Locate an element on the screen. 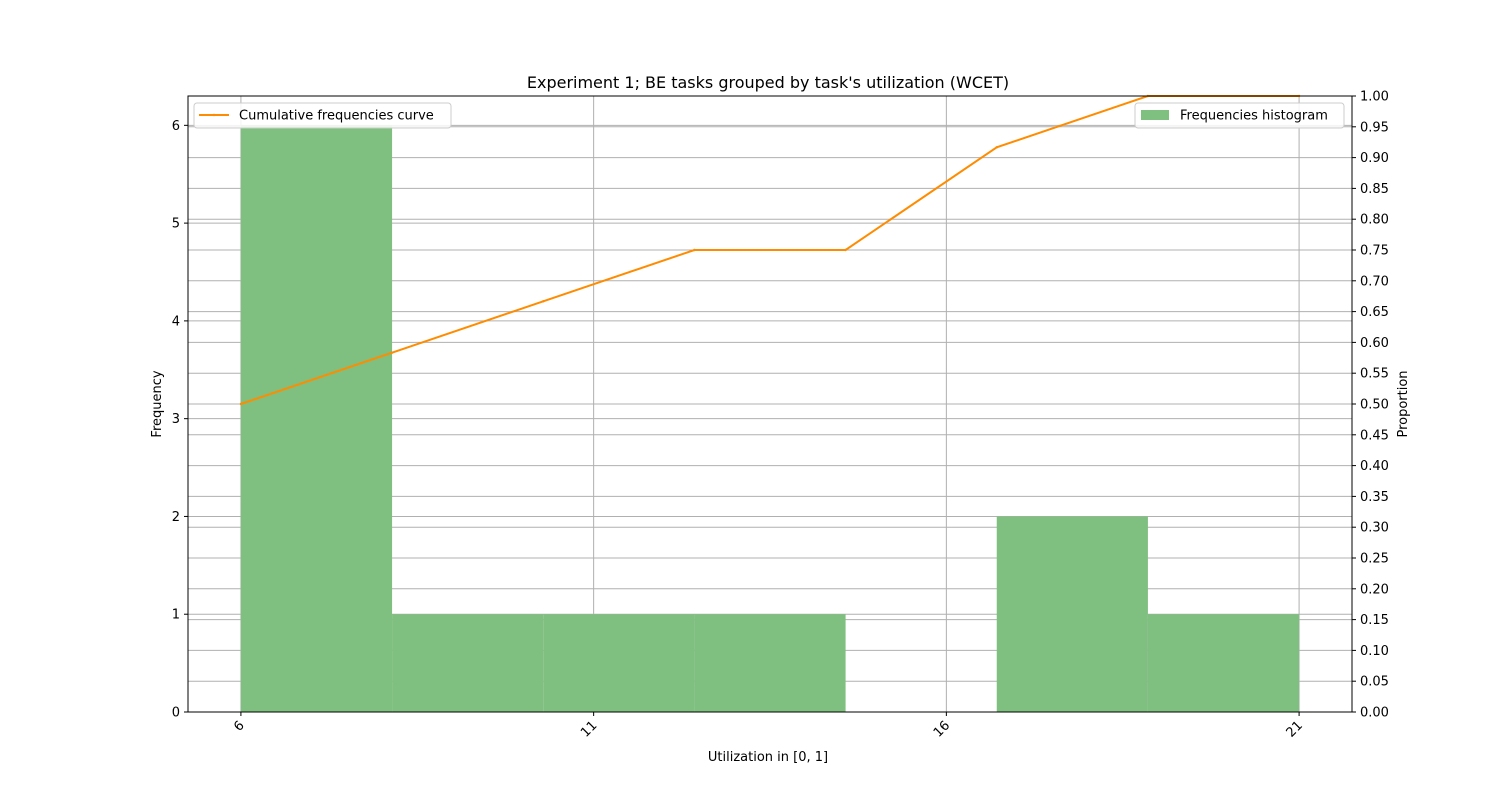  y-axis-label: Frequency is located at coordinates (157, 403).